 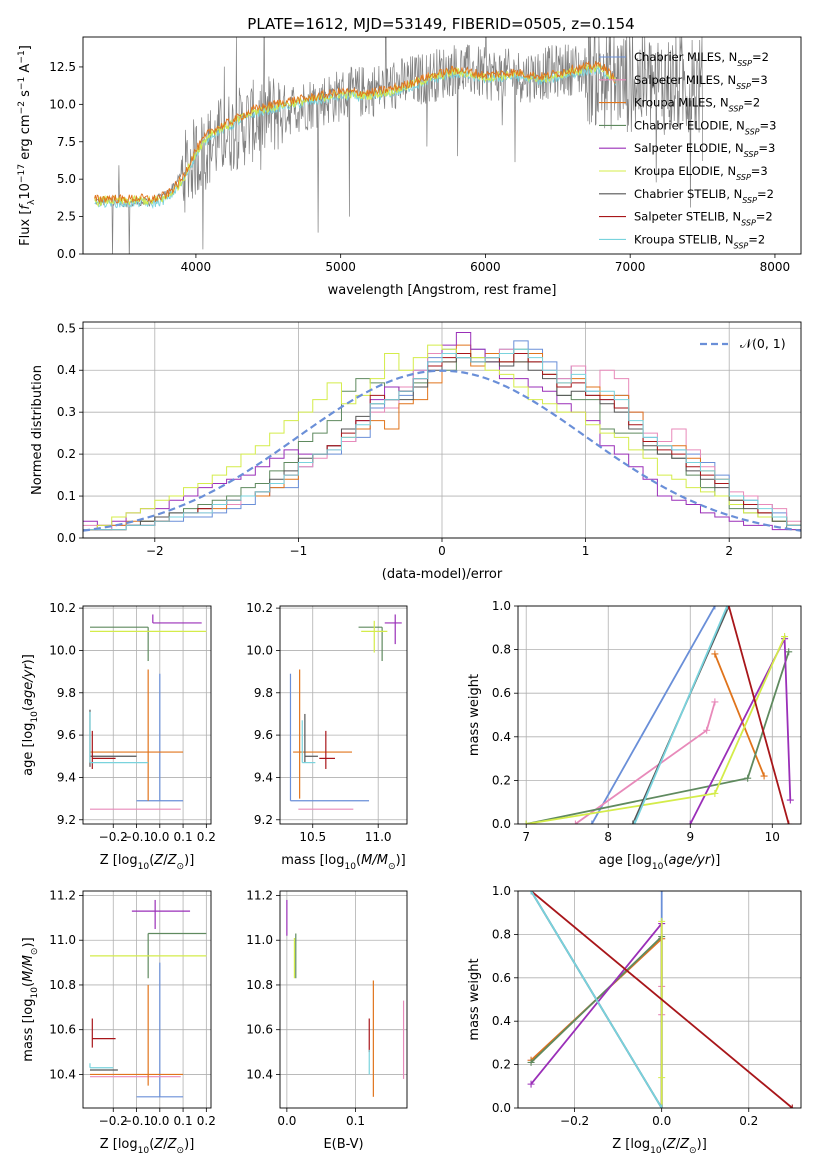 I want to click on y-tick-label: 9.8, so click(x=66, y=693).